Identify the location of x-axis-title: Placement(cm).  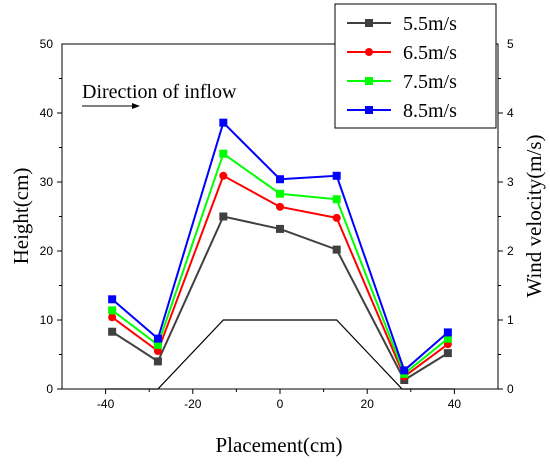
(278, 445).